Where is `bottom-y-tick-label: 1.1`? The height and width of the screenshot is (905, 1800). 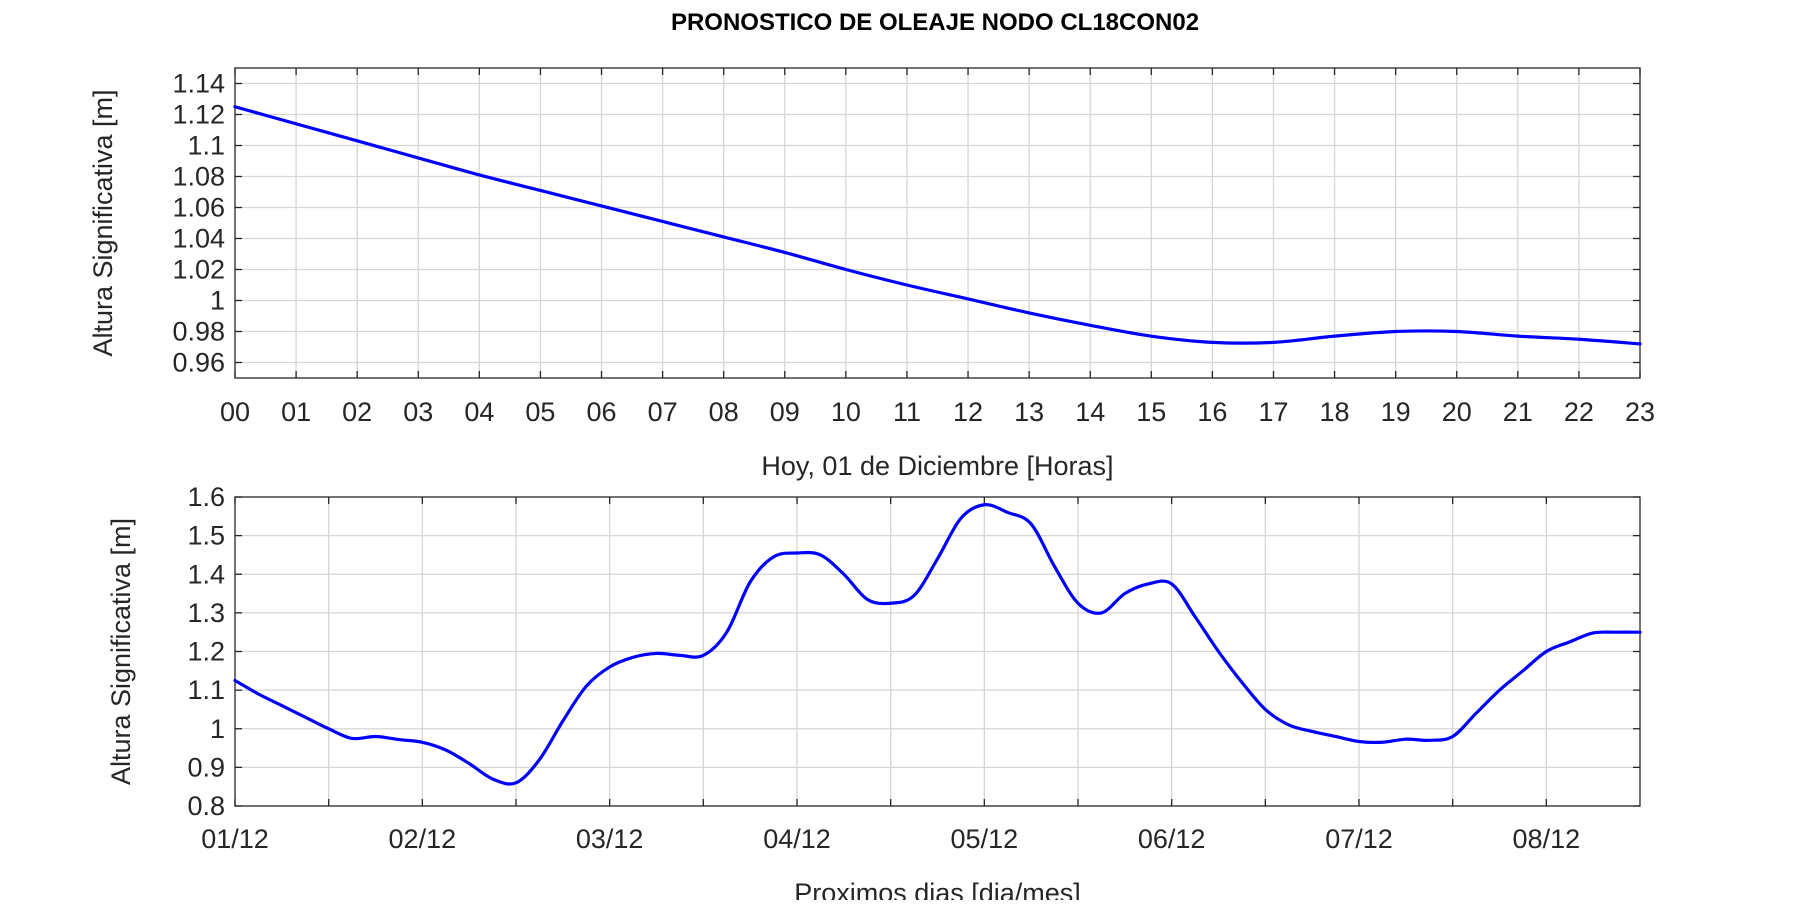 bottom-y-tick-label: 1.1 is located at coordinates (206, 690).